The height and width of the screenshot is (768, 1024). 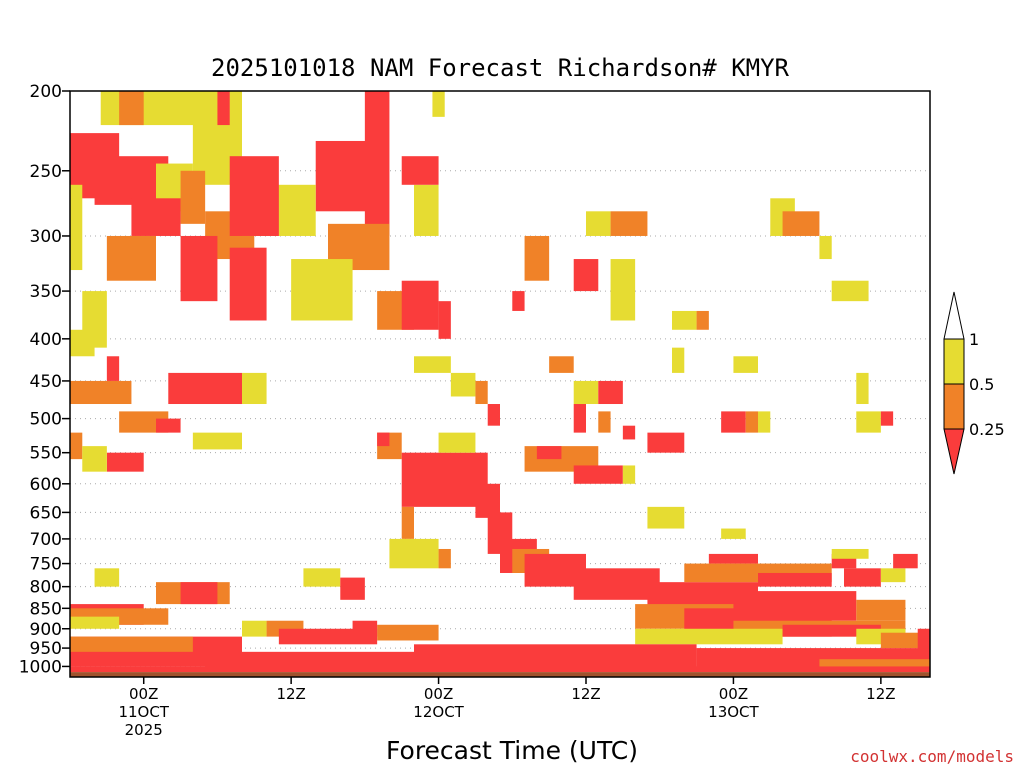 I want to click on y-tick-label: 200, so click(x=46, y=92).